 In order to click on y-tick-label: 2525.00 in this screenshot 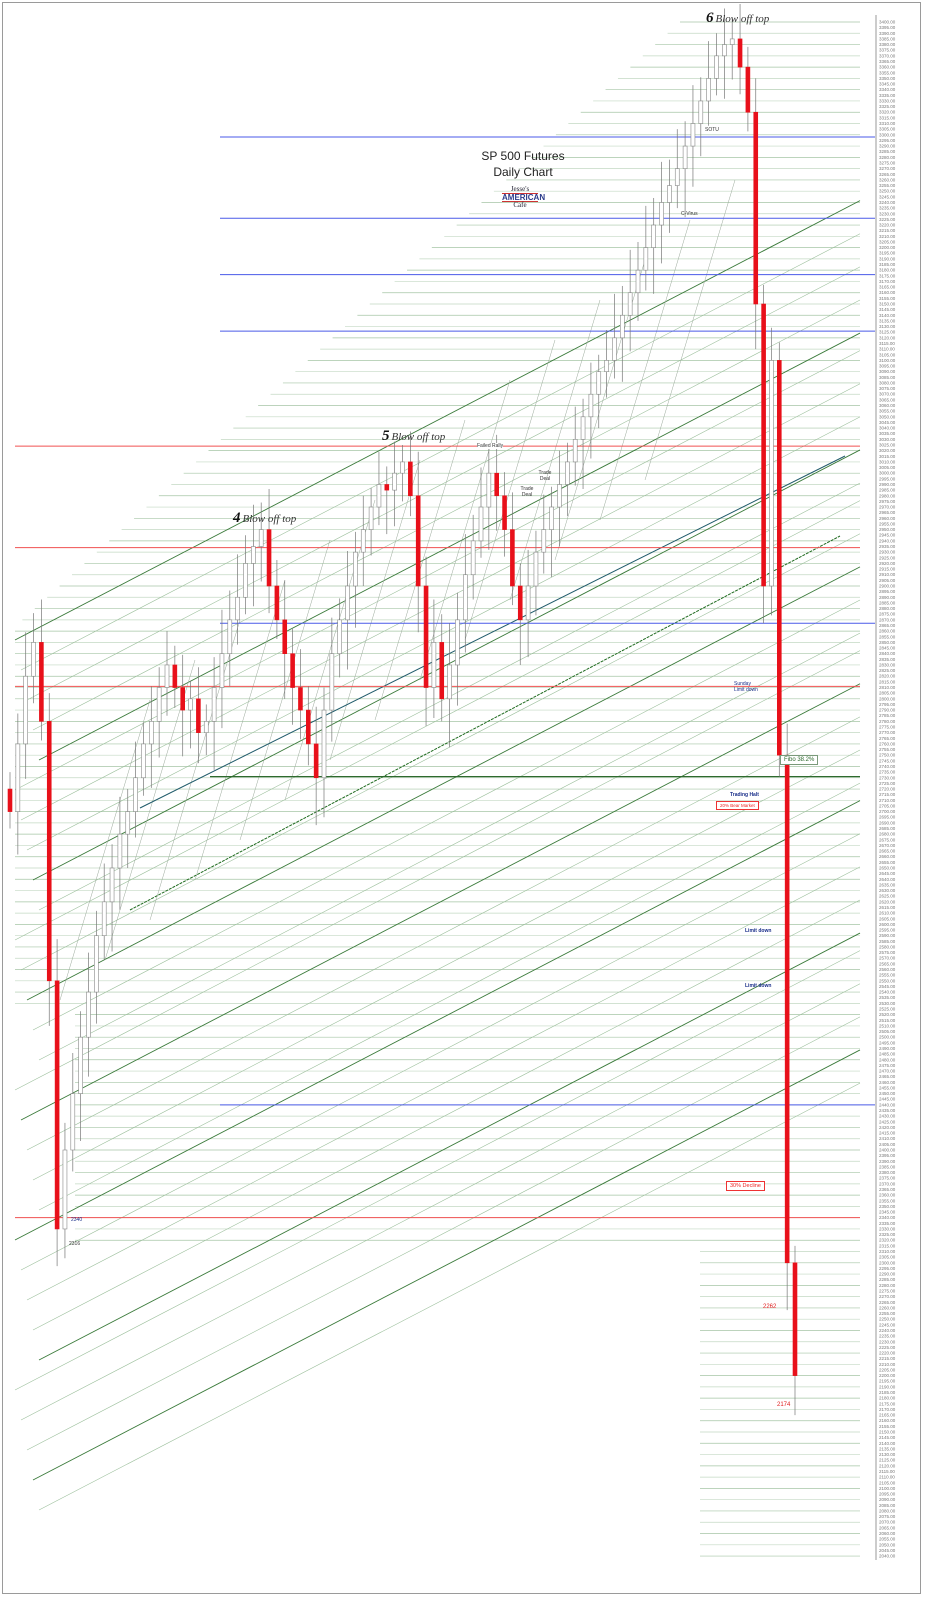, I will do `click(887, 1009)`.